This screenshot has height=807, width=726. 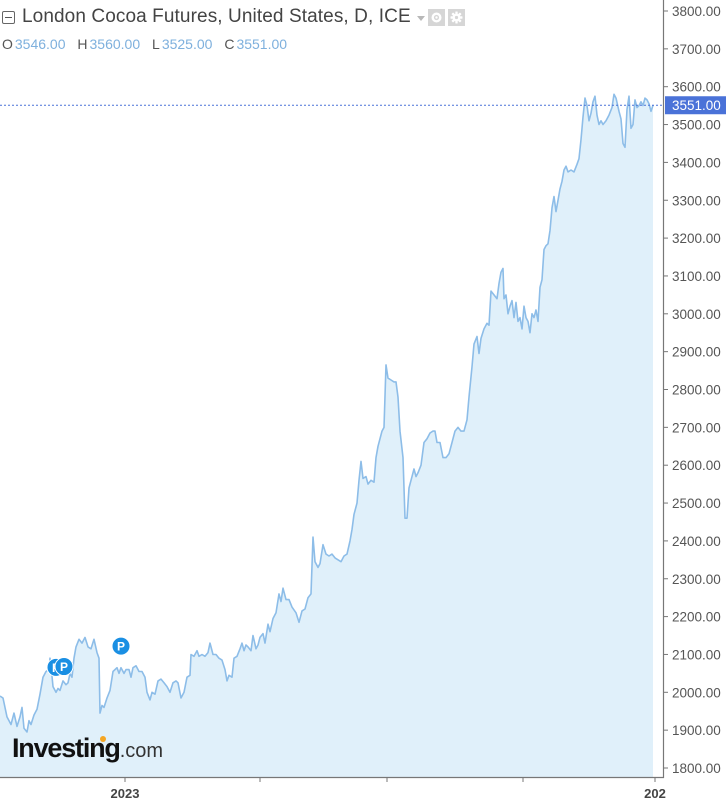 What do you see at coordinates (696, 692) in the screenshot?
I see `price-axis-label: 2000.00` at bounding box center [696, 692].